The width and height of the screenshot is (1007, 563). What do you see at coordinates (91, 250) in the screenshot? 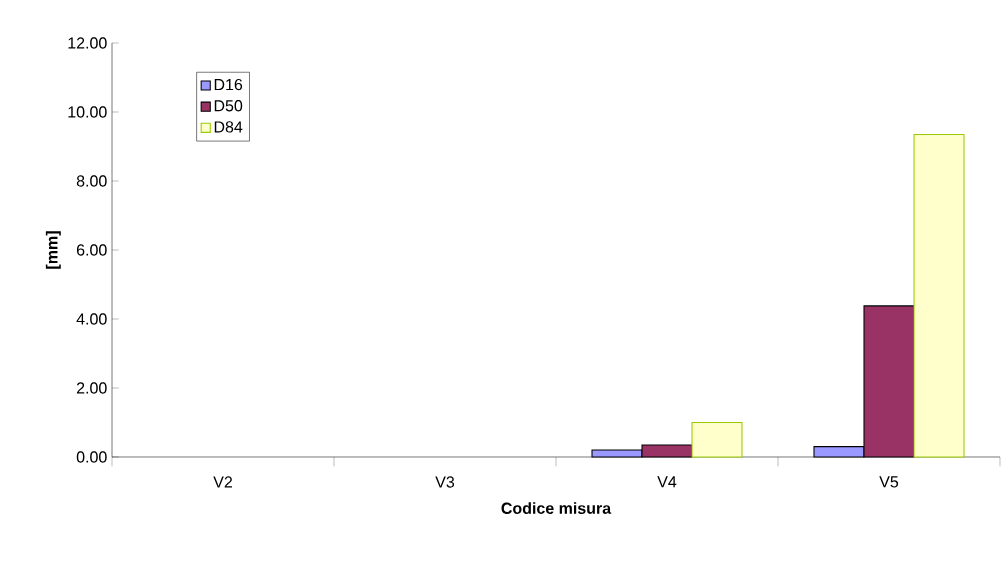
I see `y-tick-label: 6.00` at bounding box center [91, 250].